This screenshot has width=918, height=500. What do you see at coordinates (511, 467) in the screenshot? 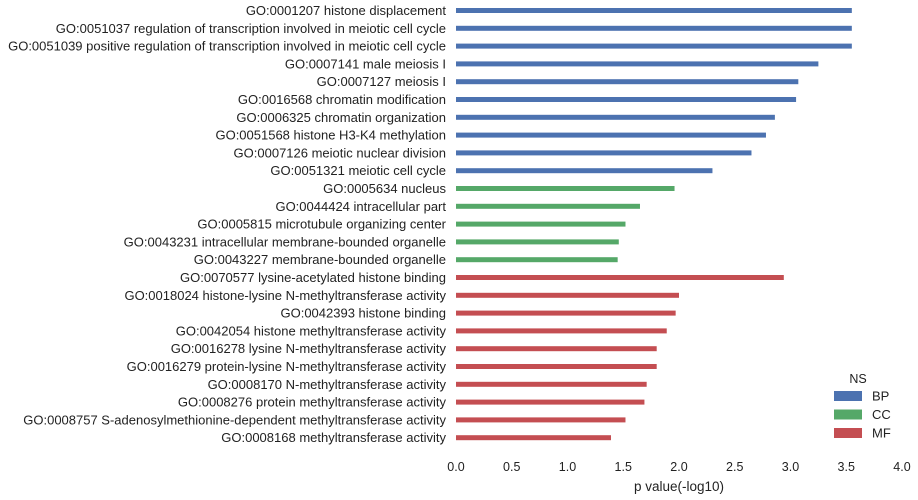
I see `x-tick-label: 0.5` at bounding box center [511, 467].